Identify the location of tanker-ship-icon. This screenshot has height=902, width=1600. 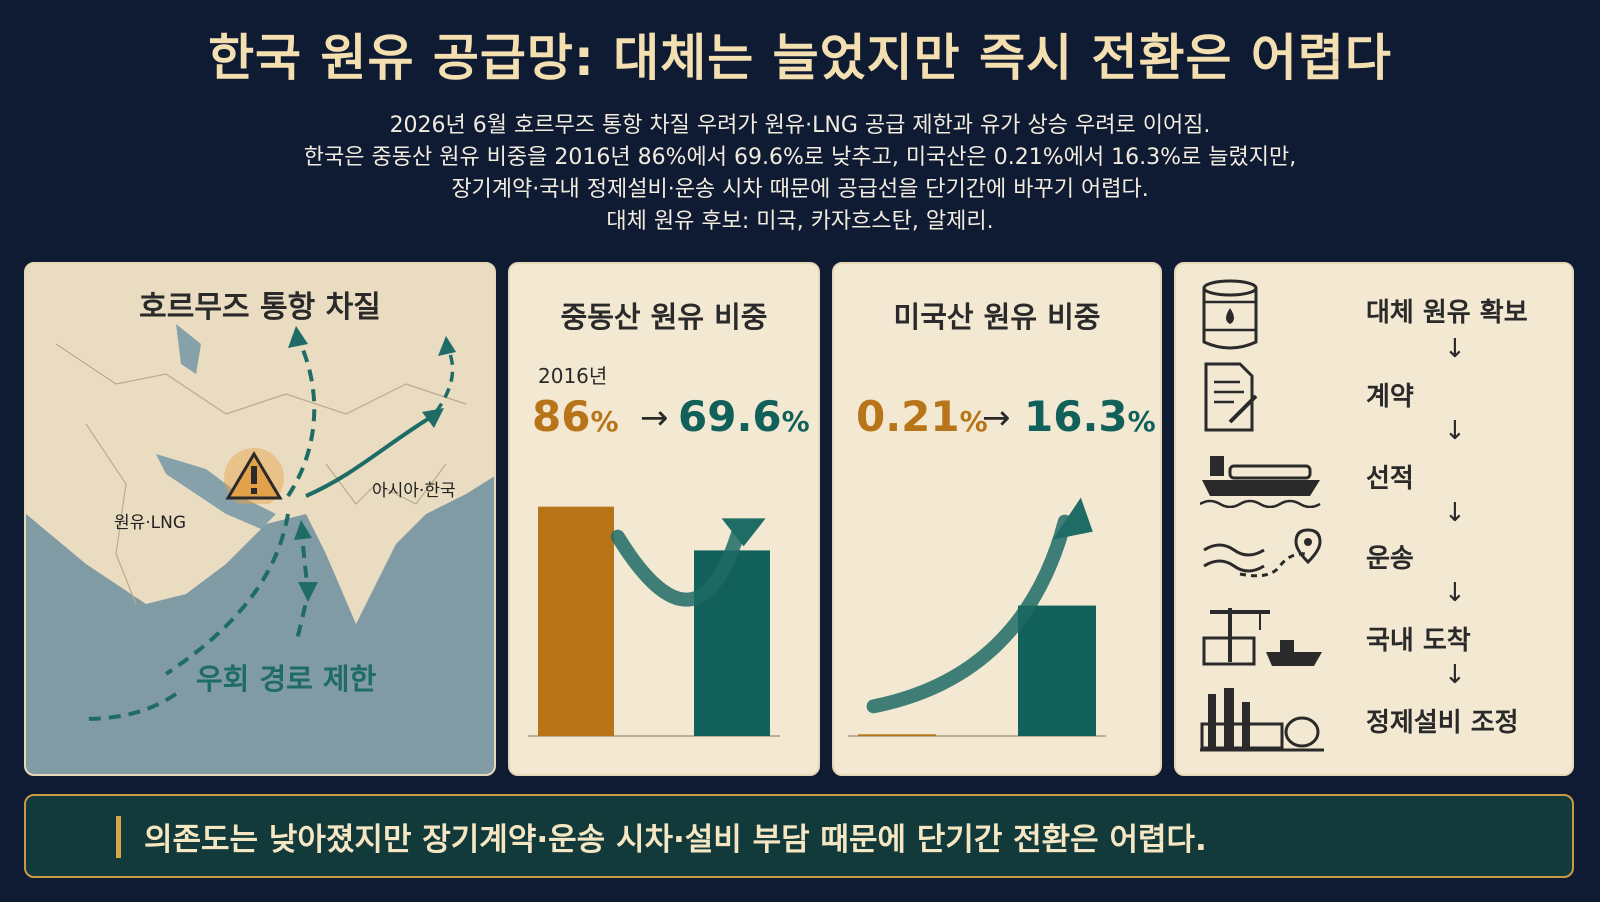
(1260, 482).